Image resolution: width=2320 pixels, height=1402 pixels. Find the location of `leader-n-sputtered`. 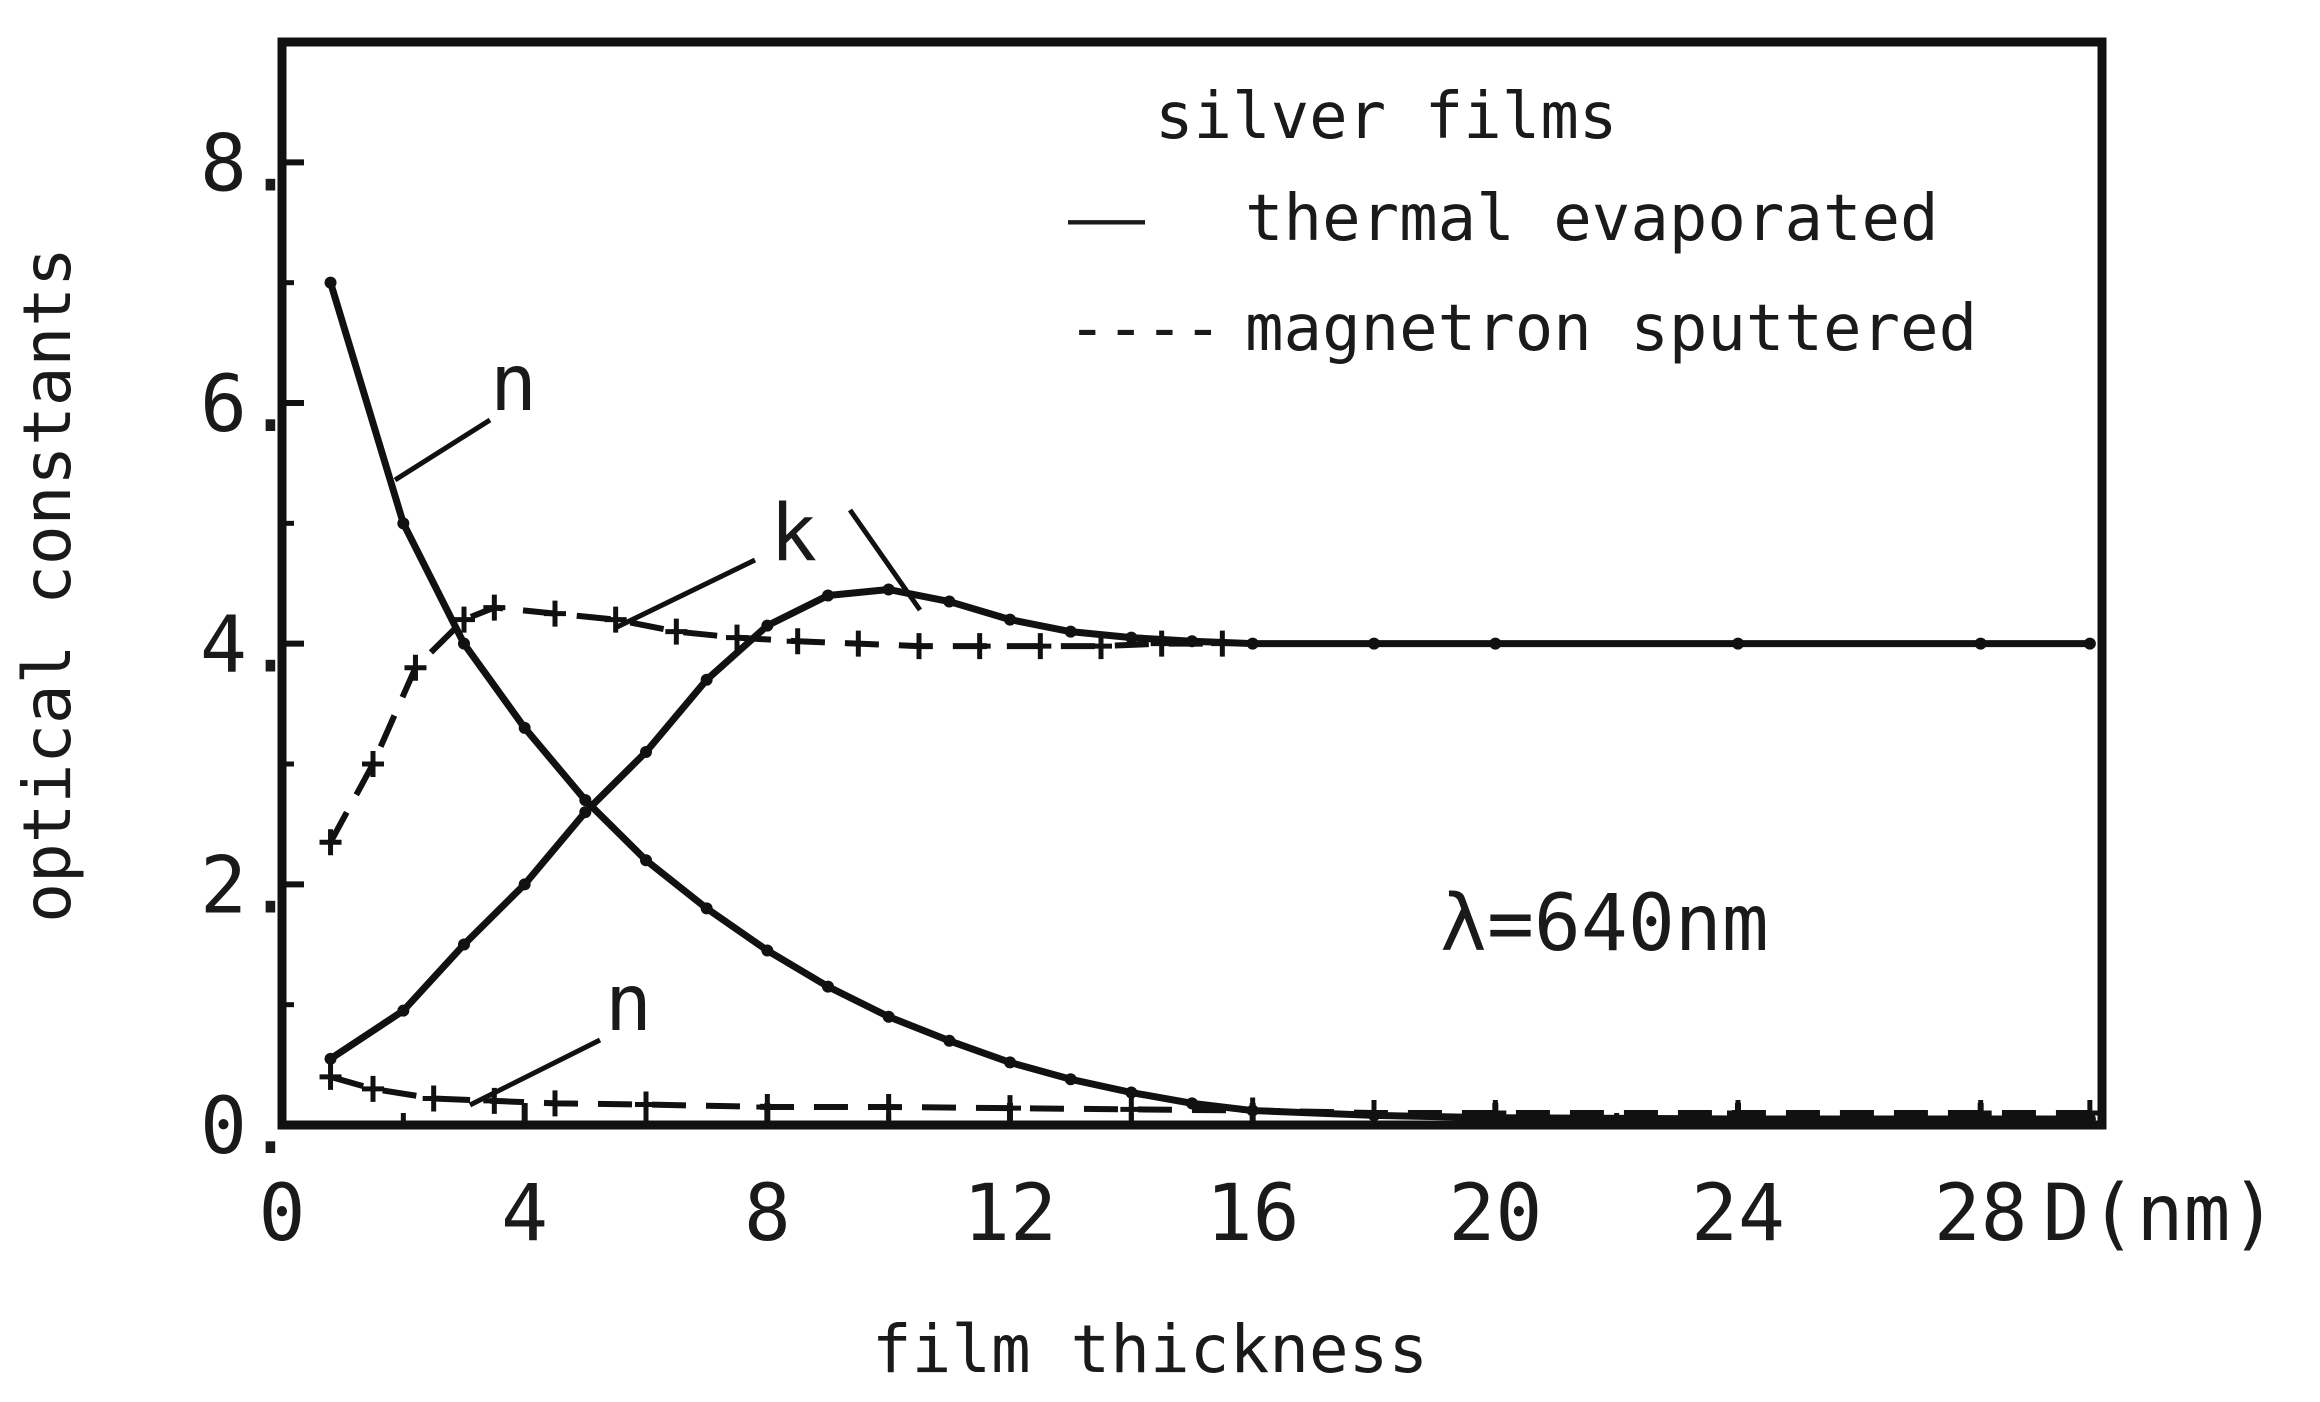

leader-n-sputtered is located at coordinates (535, 1072).